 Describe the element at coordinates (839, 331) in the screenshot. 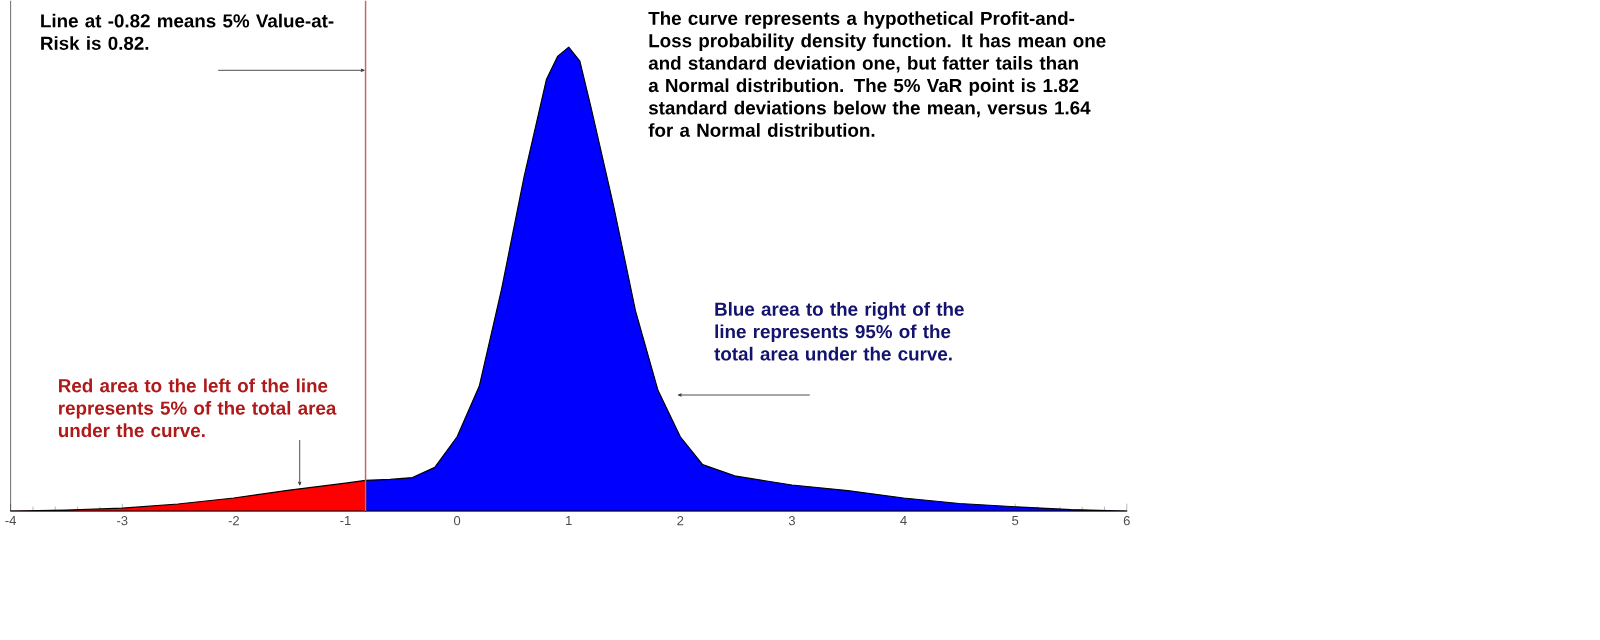

I see `annotation: Blue area to the right of the line represents 95% of the total area under the curve.` at that location.